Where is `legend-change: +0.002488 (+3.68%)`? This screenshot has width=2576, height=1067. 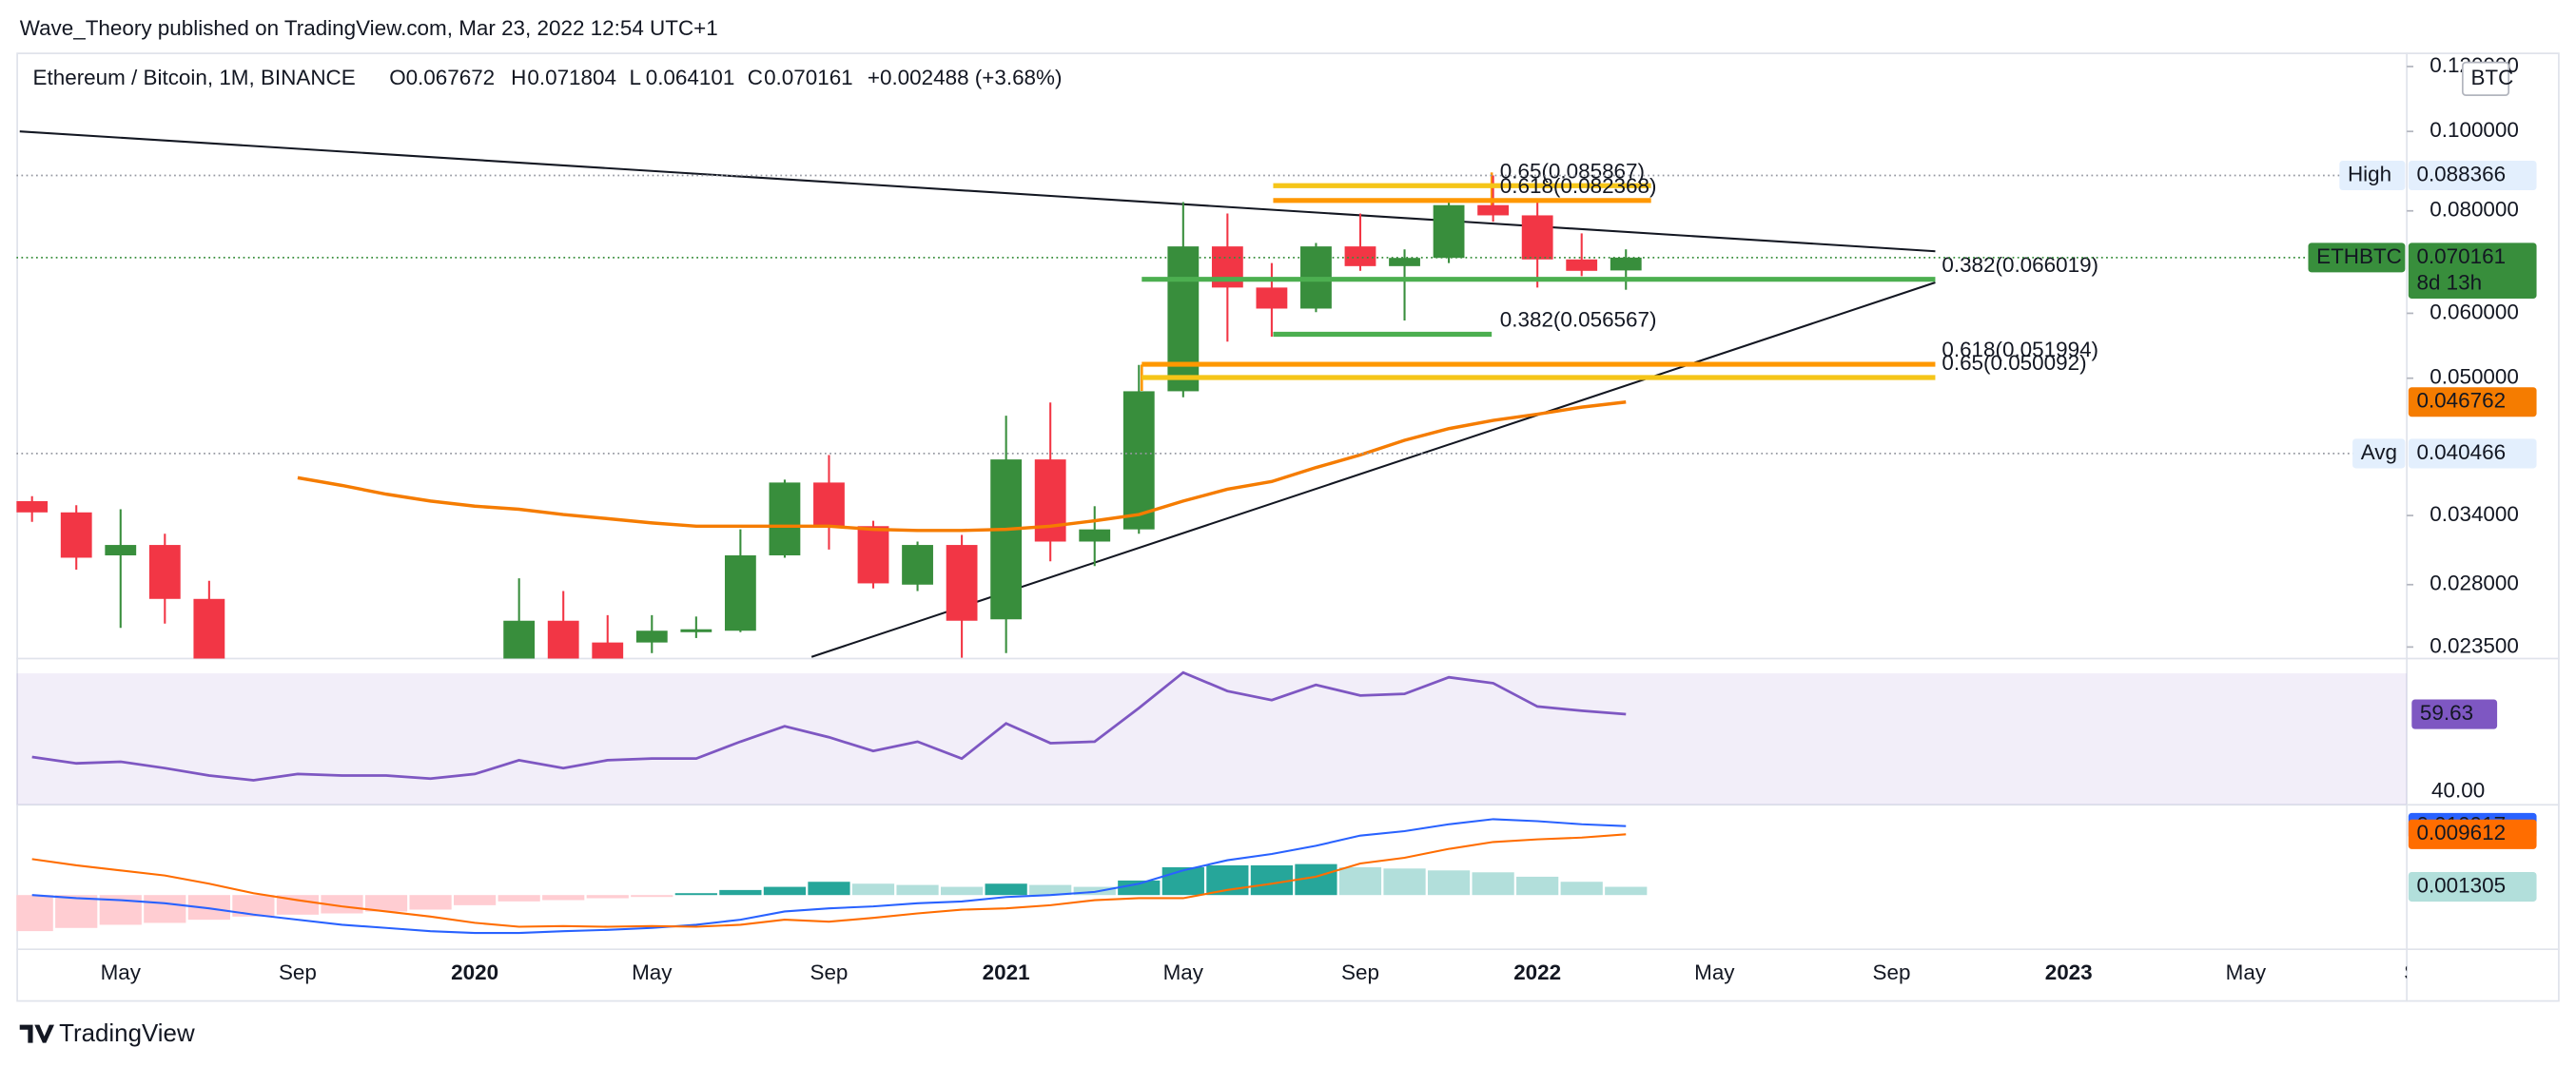 legend-change: +0.002488 (+3.68%) is located at coordinates (966, 77).